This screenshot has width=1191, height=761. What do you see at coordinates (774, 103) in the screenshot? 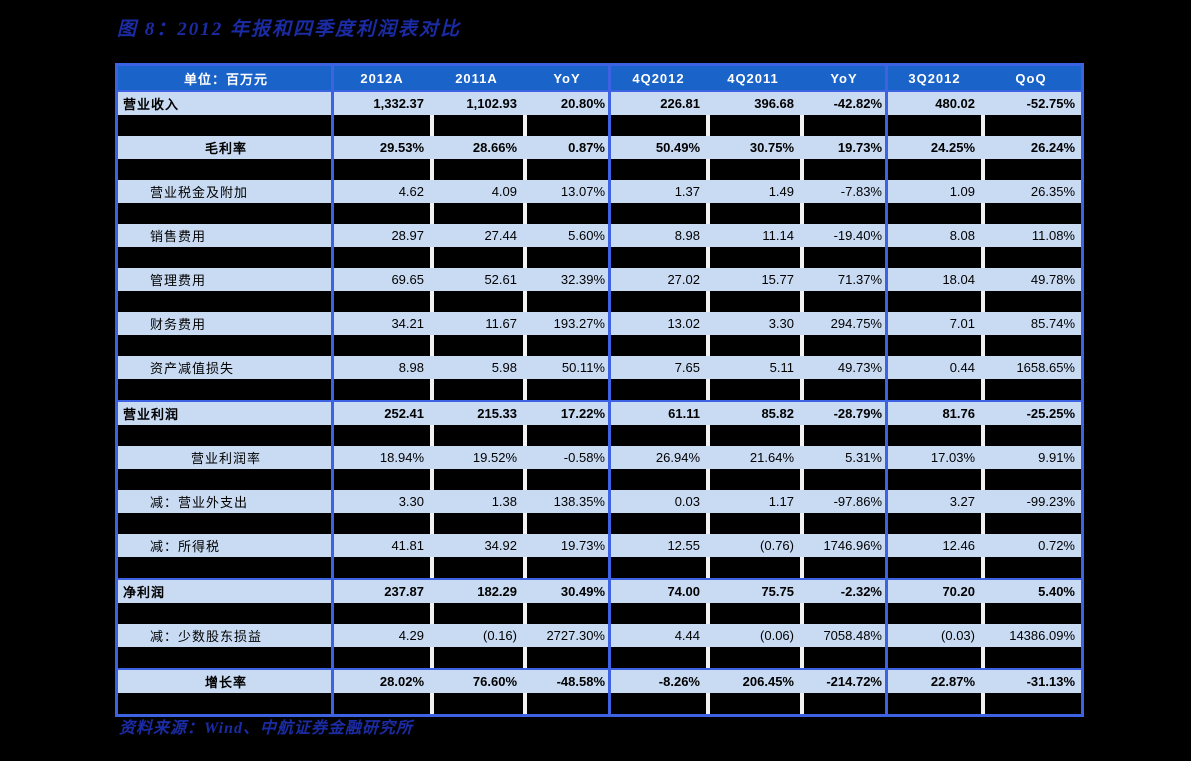
I see `value-cell: 396.68` at bounding box center [774, 103].